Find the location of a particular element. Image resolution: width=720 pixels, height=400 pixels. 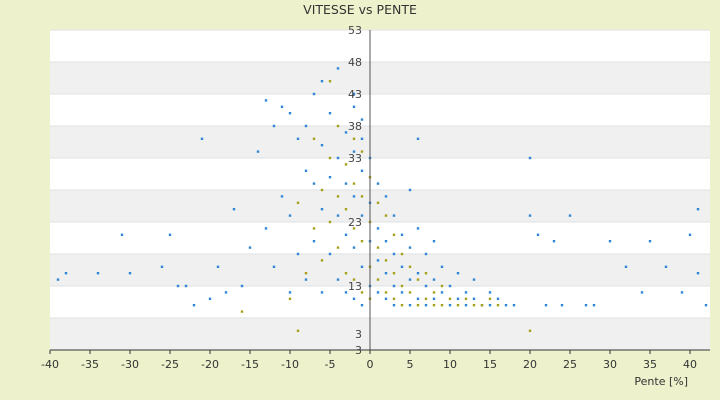

x-tick-label: 0 is located at coordinates (370, 364).